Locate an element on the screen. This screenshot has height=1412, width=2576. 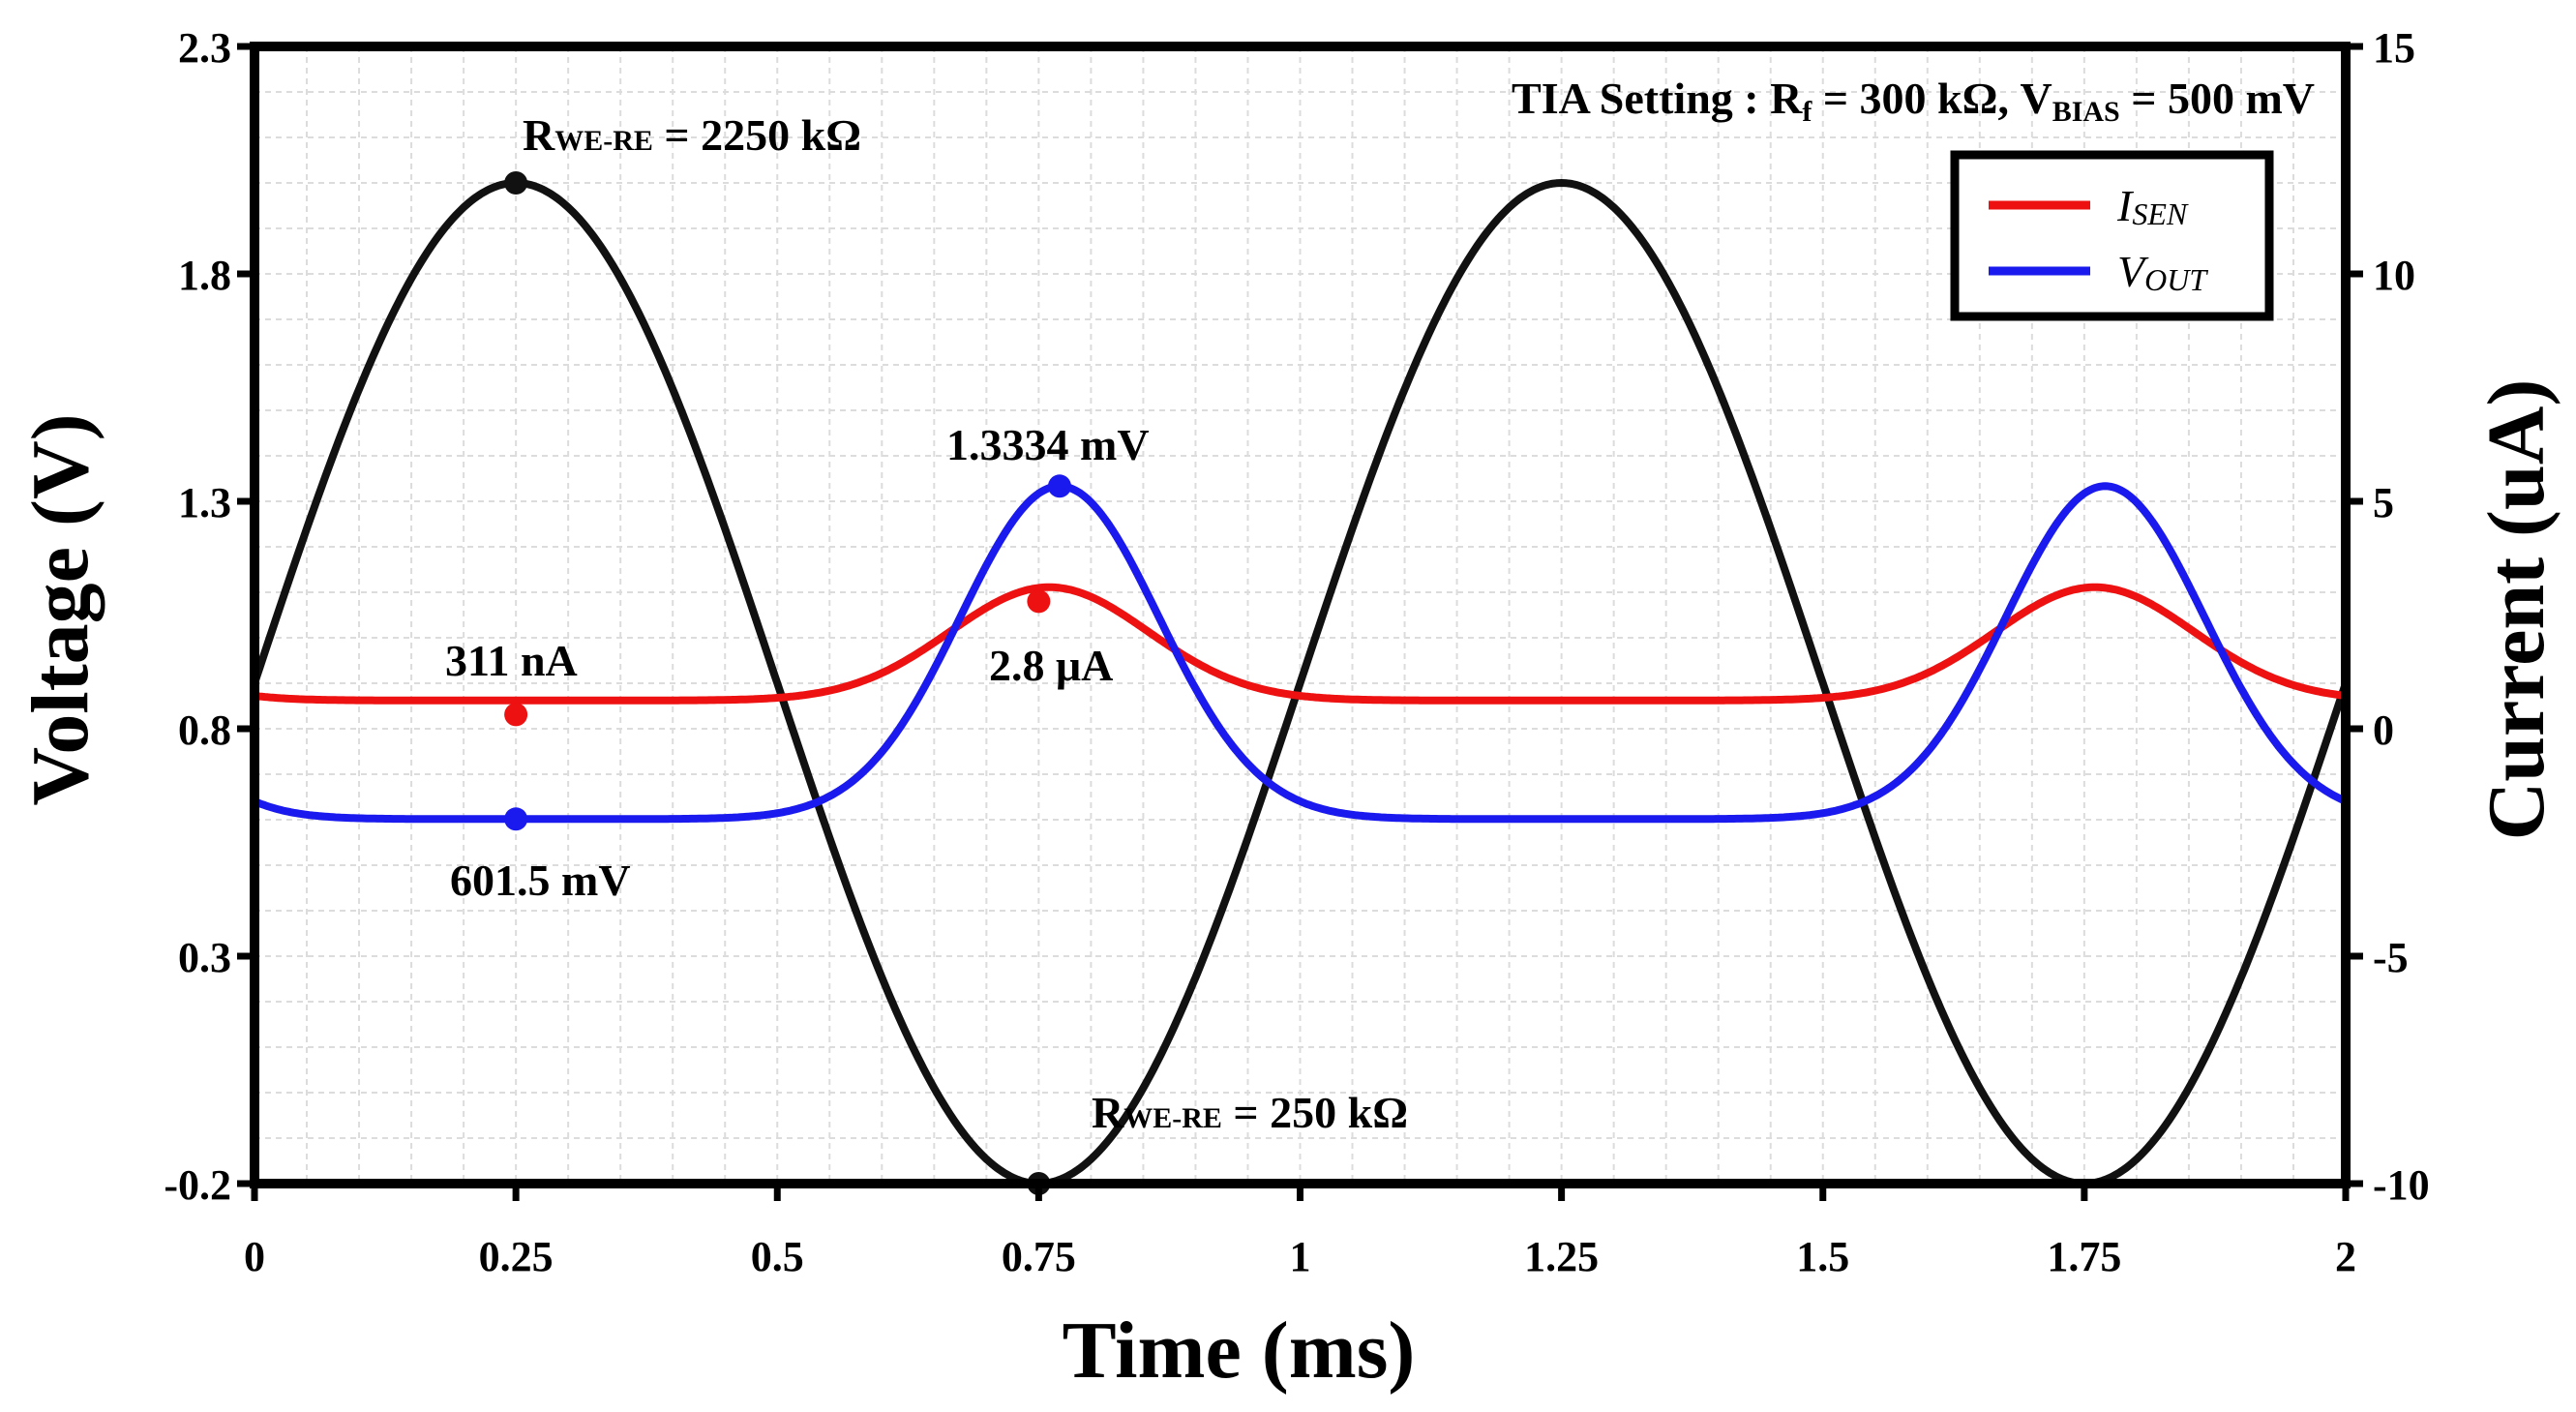
tia-settings-middle: = 300 kΩ, V is located at coordinates (1932, 98).